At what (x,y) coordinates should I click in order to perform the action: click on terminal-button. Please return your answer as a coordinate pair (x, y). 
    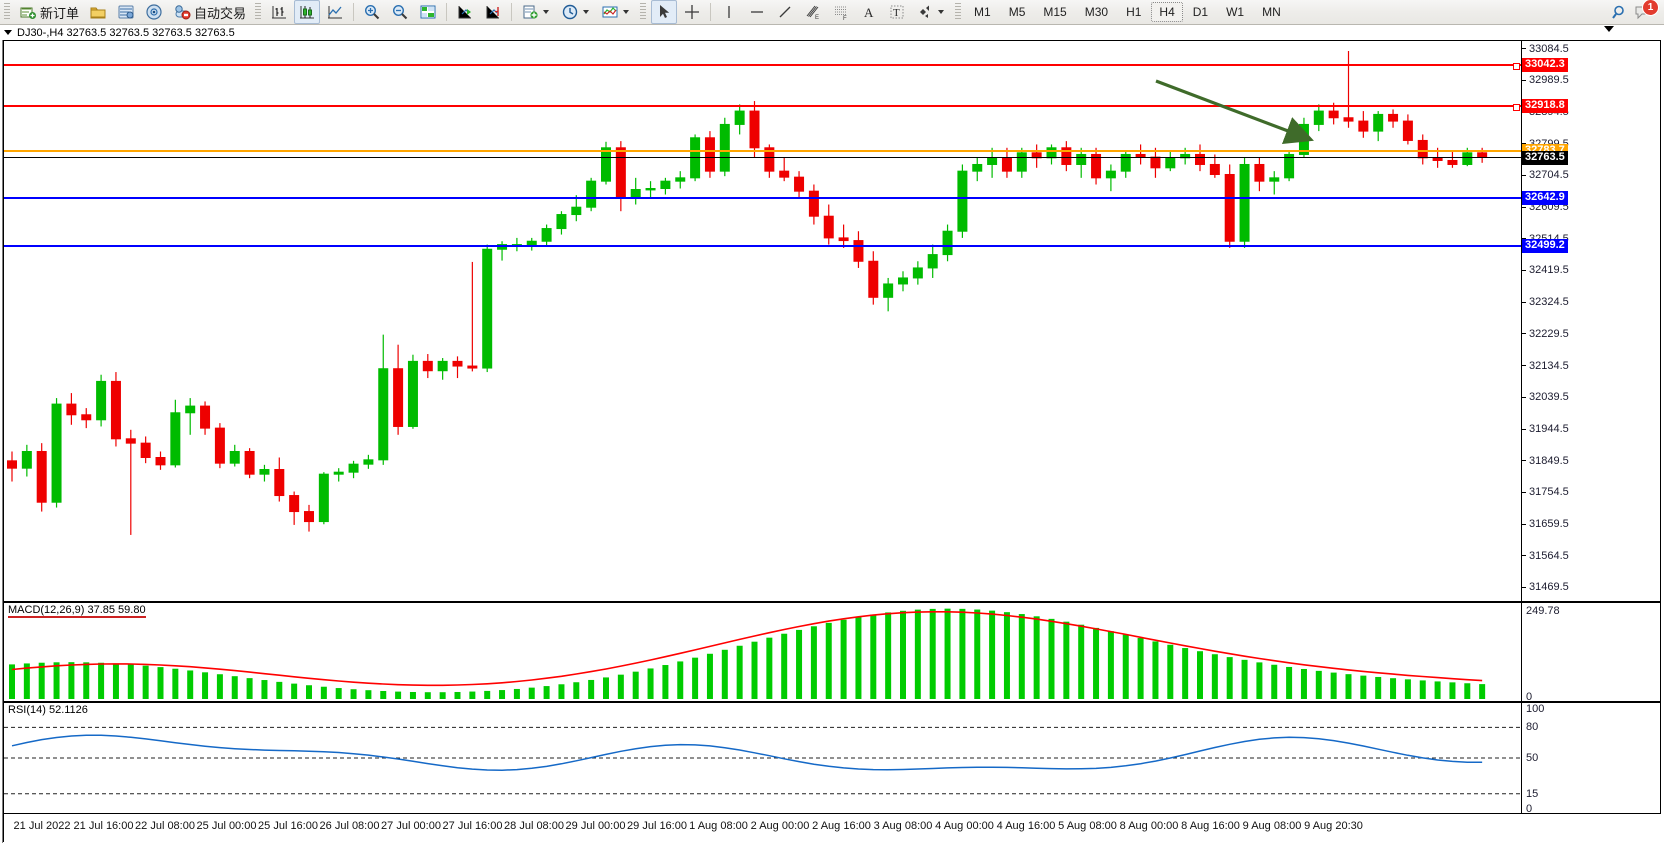
    Looking at the image, I should click on (126, 12).